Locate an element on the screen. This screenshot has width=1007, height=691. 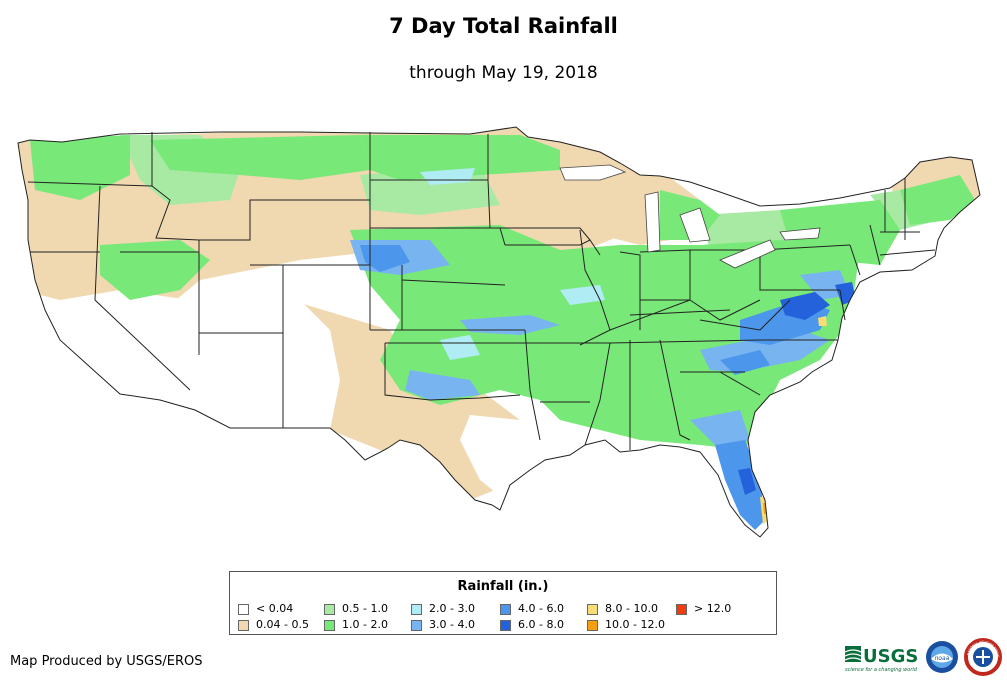
usgs-logo-tagline: science for a changing world is located at coordinates (881, 670).